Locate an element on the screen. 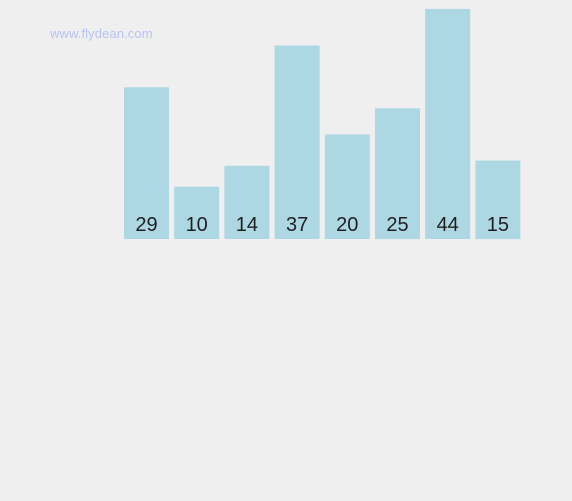  bar-label-1: 10 is located at coordinates (197, 225).